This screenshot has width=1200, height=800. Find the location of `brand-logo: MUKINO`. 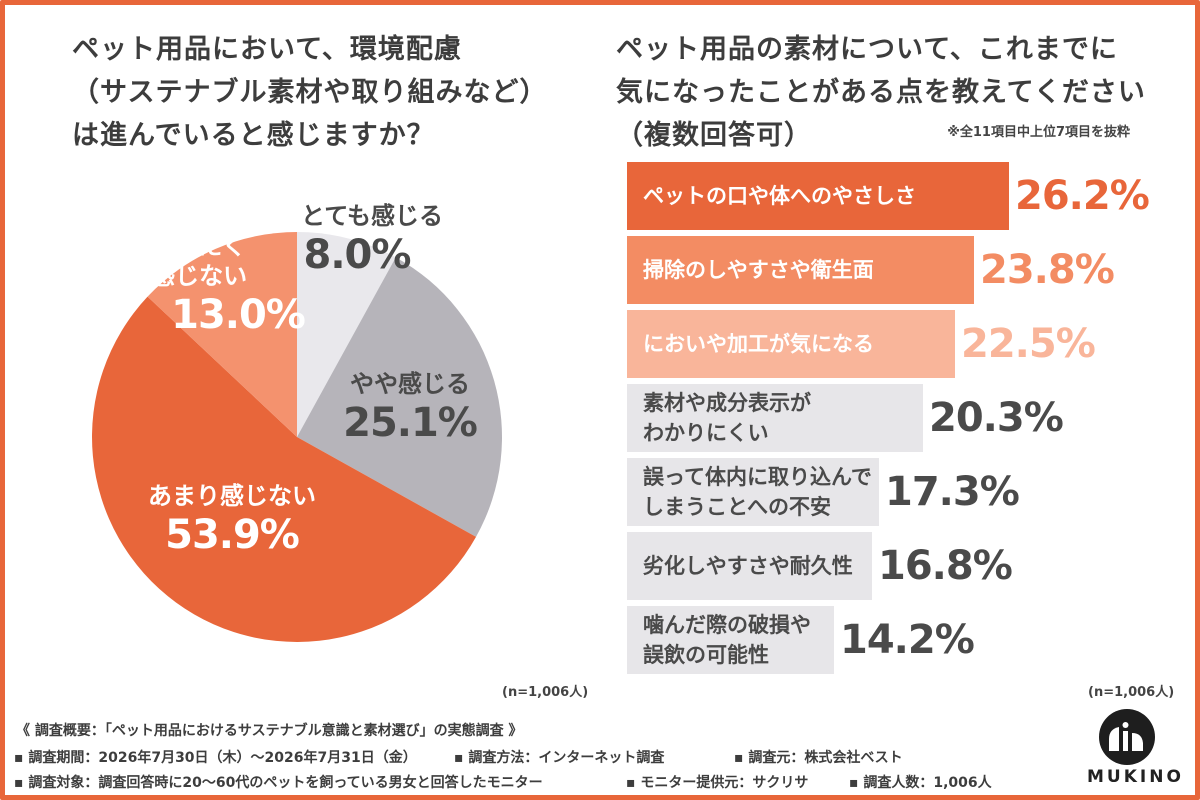

brand-logo: MUKINO is located at coordinates (1135, 749).